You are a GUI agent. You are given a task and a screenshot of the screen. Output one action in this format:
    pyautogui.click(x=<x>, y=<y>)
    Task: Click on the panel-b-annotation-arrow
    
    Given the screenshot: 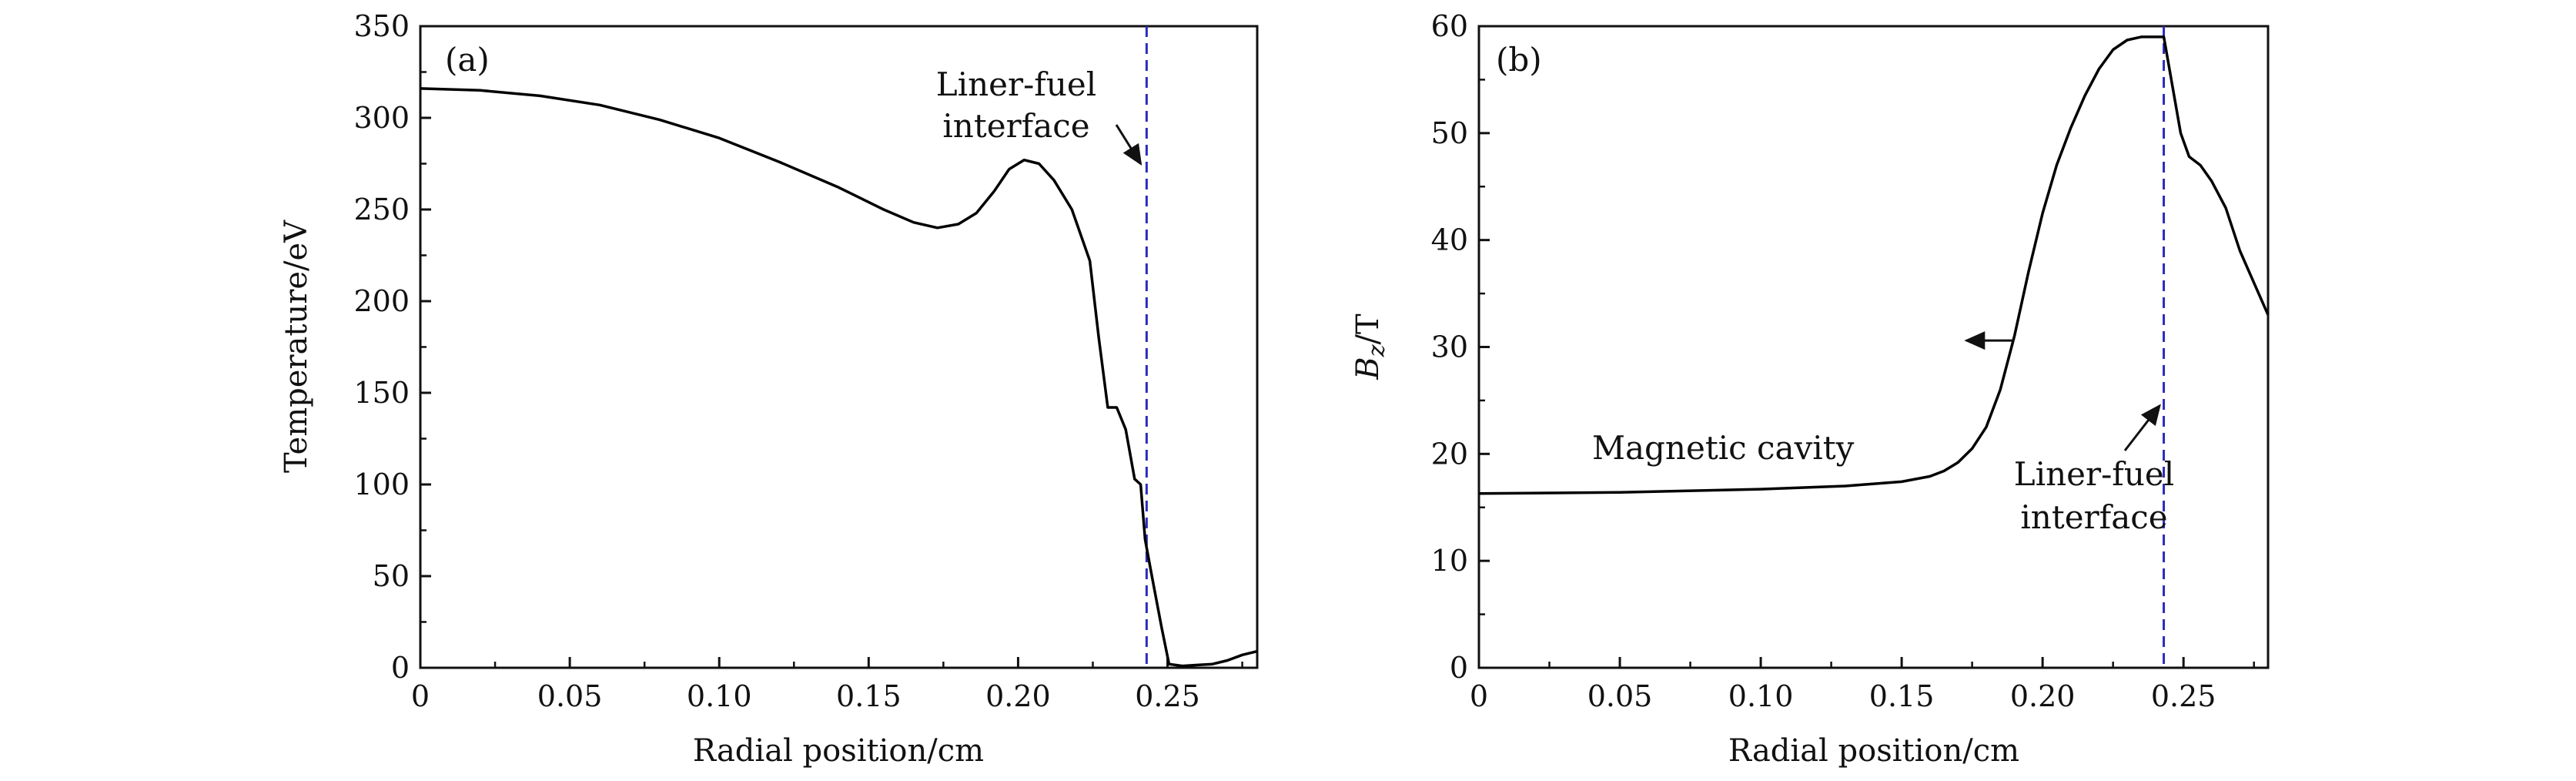 What is the action you would take?
    pyautogui.click(x=2142, y=428)
    